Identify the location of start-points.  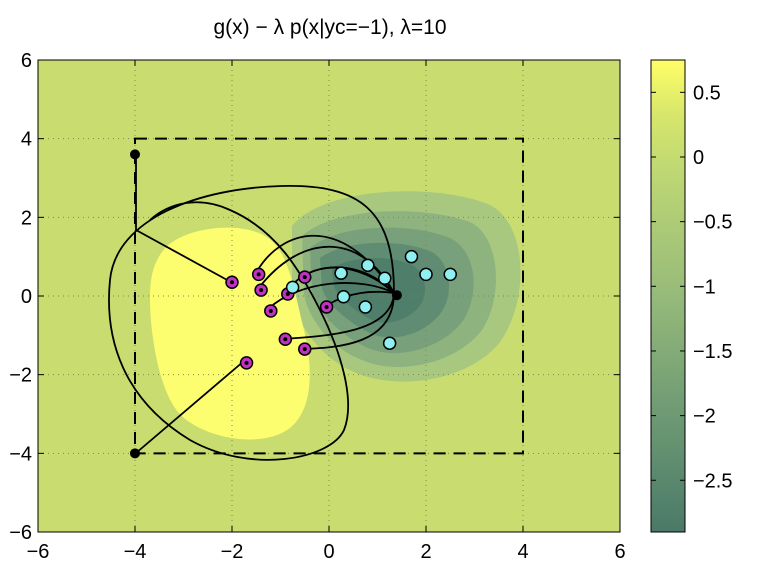
(135, 304).